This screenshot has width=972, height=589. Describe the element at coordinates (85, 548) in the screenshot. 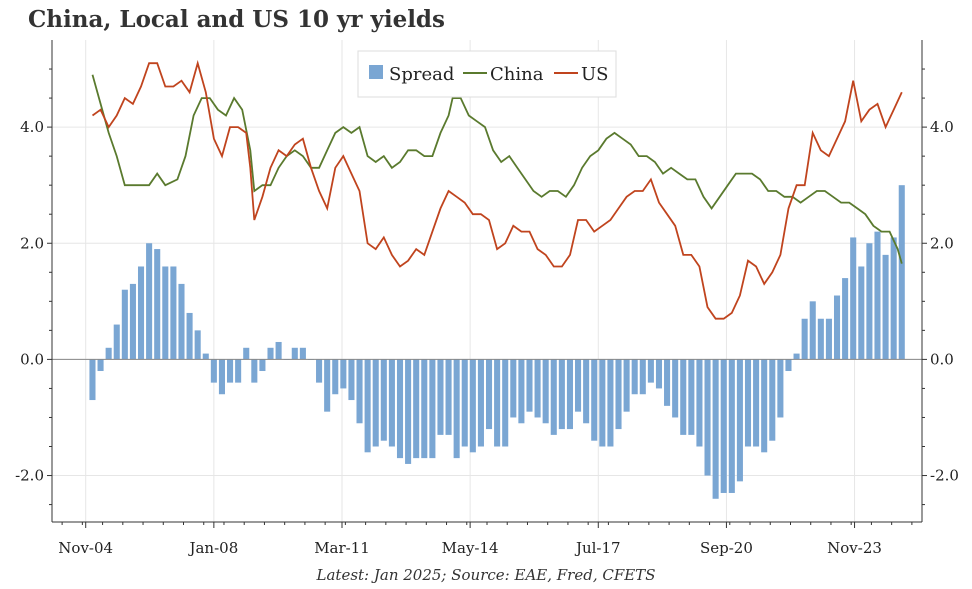

I see `x-tick-label: Nov-04` at that location.